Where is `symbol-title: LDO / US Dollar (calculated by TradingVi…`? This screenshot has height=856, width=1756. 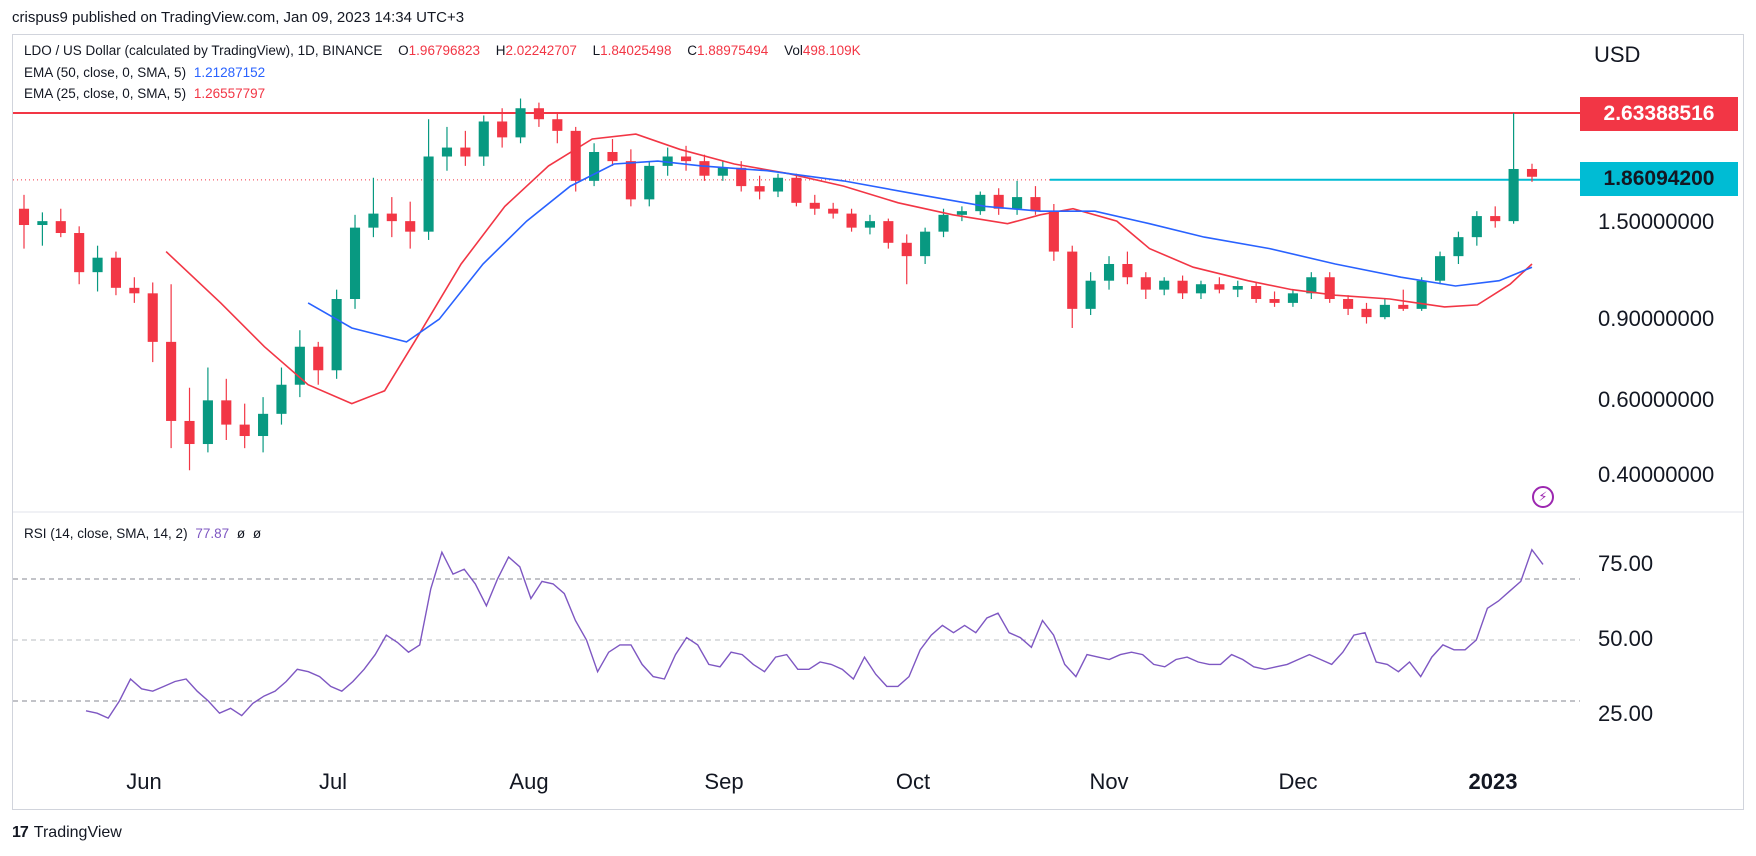
symbol-title: LDO / US Dollar (calculated by TradingVi… is located at coordinates (203, 50).